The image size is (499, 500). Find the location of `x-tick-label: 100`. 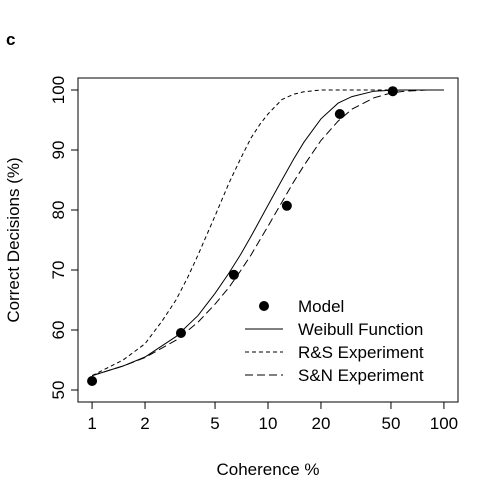

x-tick-label: 100 is located at coordinates (444, 423).